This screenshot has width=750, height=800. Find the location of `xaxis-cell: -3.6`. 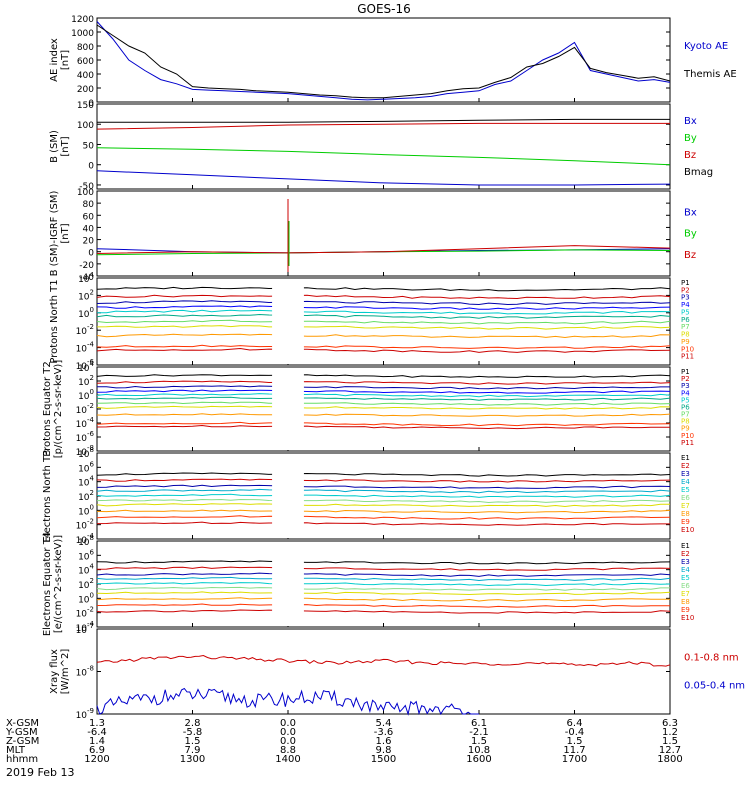

xaxis-cell: -3.6 is located at coordinates (384, 732).